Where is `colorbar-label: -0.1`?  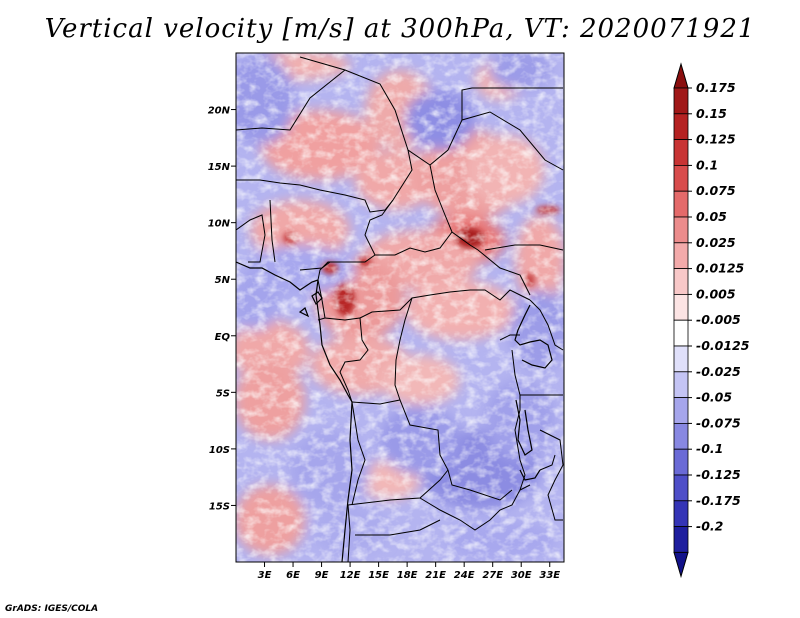
colorbar-label: -0.1 is located at coordinates (709, 448).